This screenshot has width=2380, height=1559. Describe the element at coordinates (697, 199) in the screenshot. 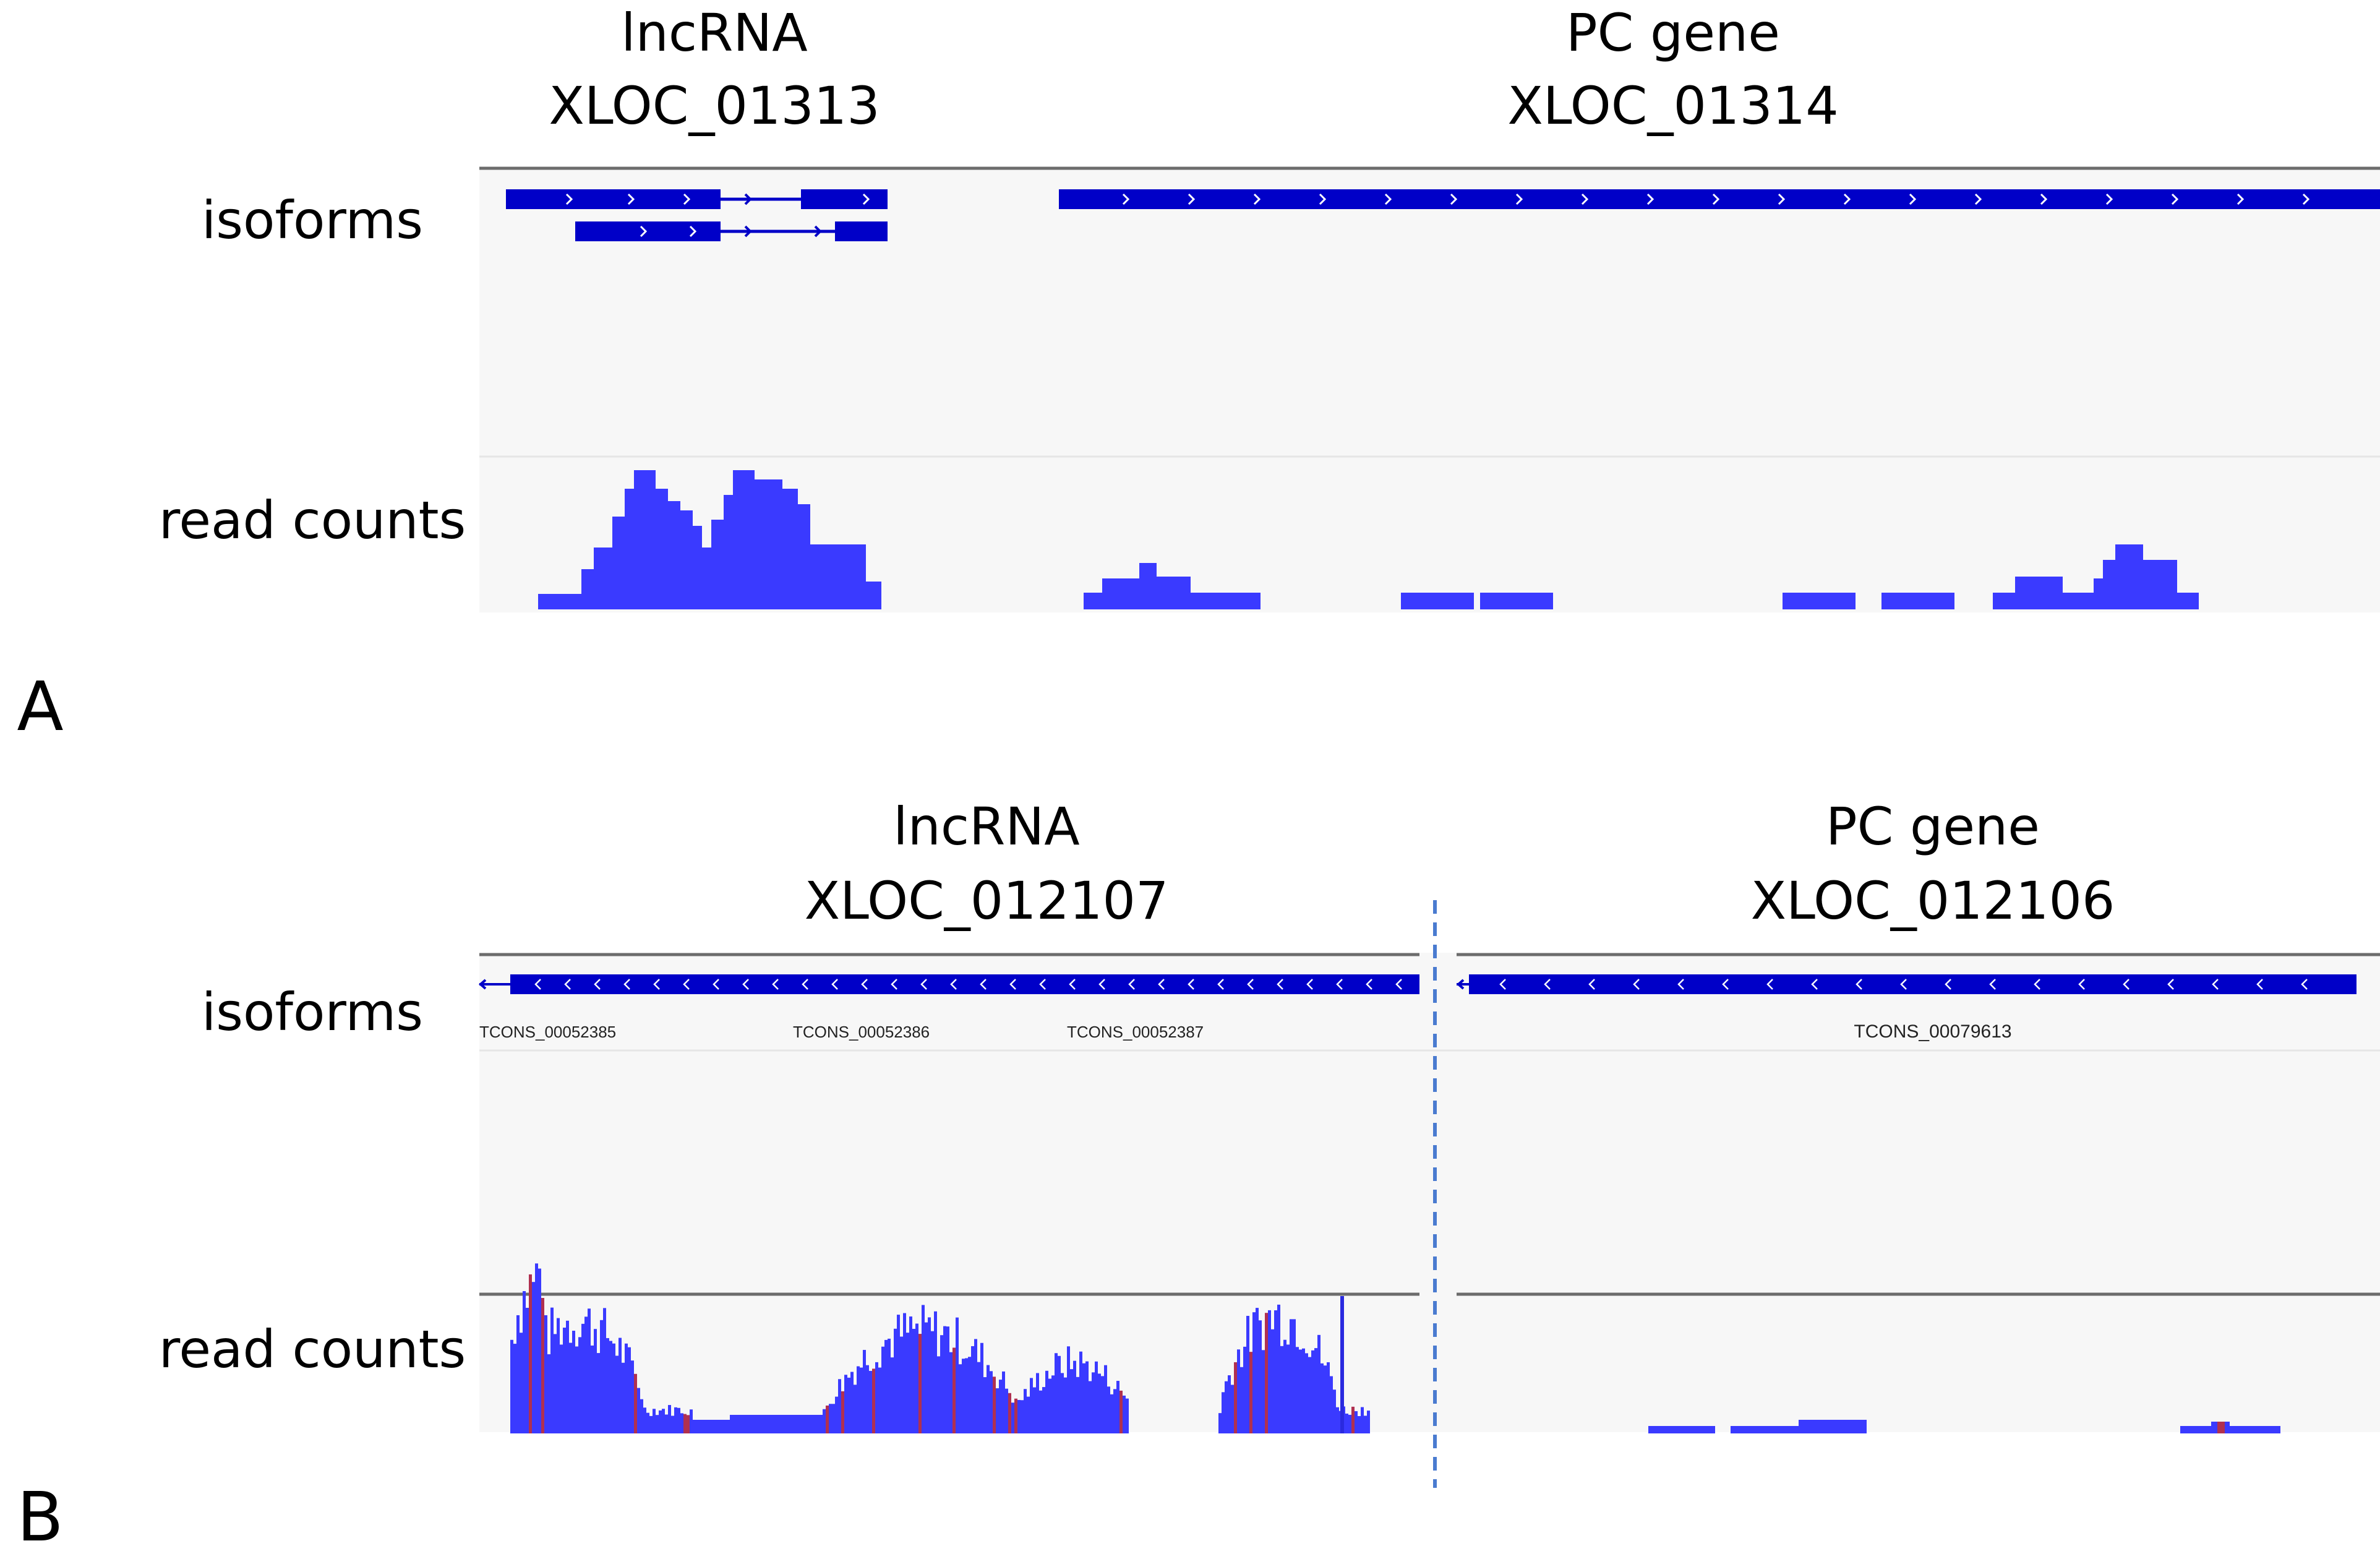

I see `lncrna-isoform-1-a` at that location.